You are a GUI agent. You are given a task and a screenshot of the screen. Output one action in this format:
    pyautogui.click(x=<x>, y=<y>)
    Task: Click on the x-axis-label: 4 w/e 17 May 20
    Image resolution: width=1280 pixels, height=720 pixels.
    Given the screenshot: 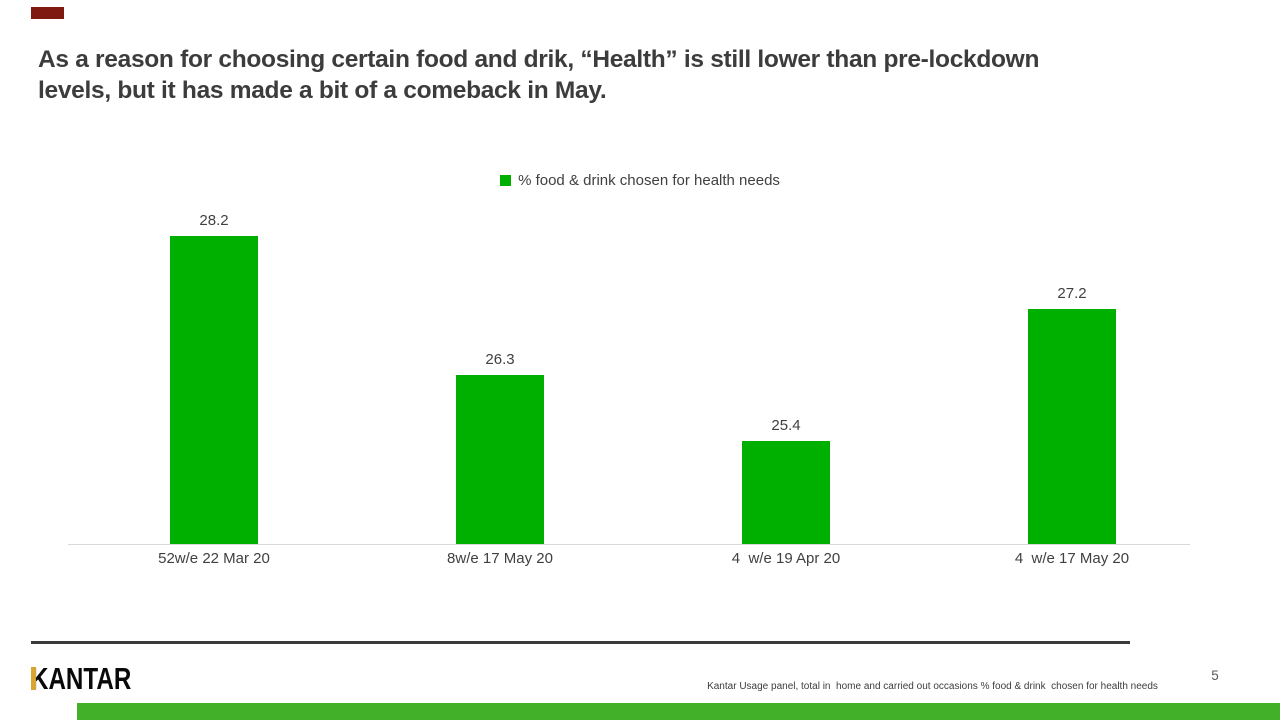 What is the action you would take?
    pyautogui.click(x=1072, y=558)
    